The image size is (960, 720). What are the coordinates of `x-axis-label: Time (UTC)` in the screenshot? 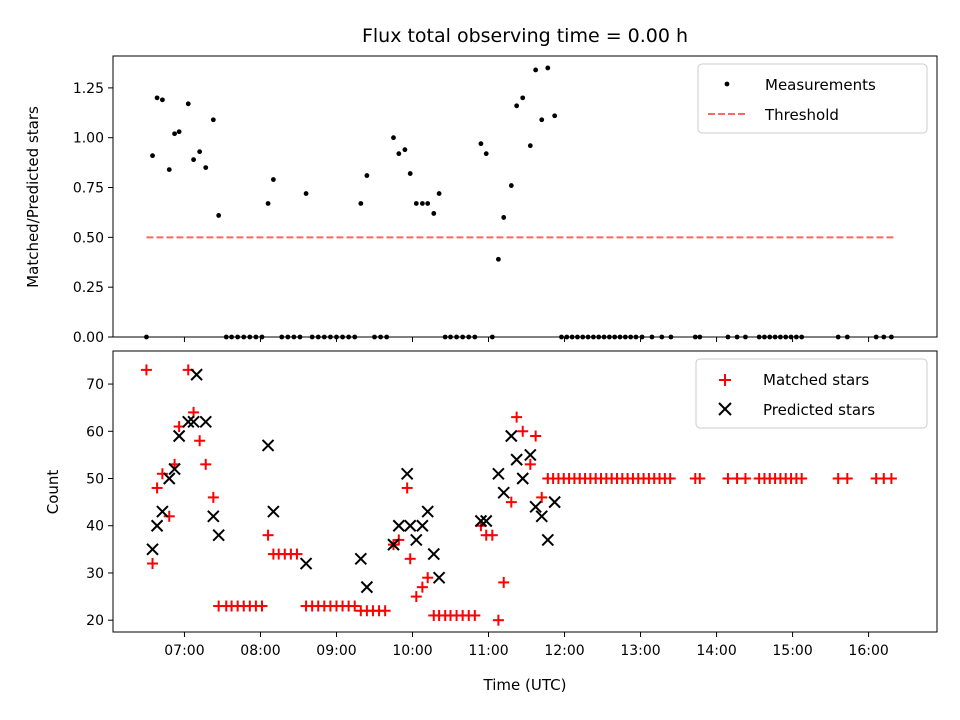 It's located at (525, 685).